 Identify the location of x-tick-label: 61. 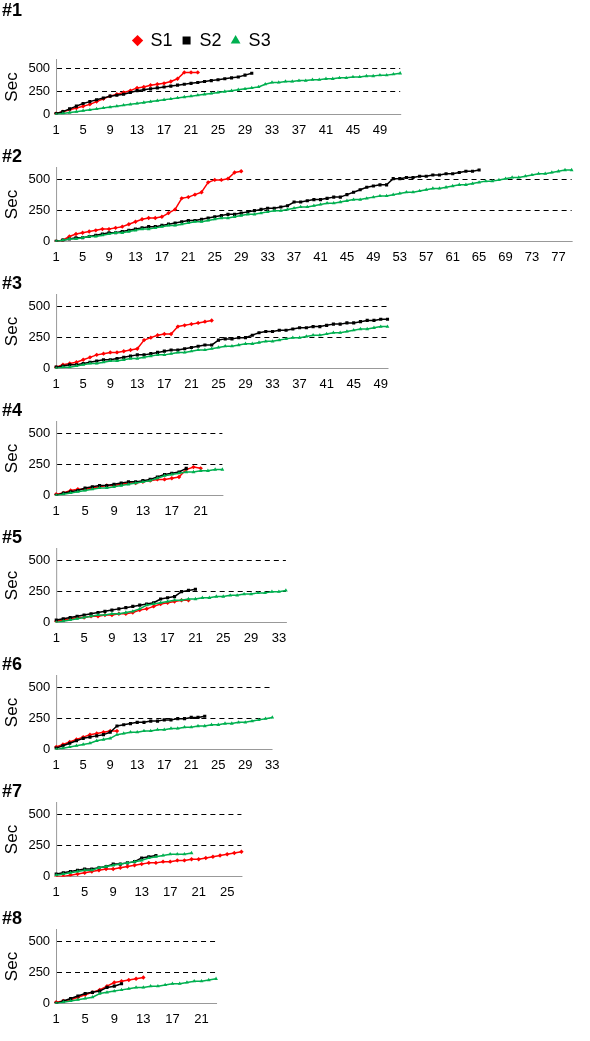
(452, 256).